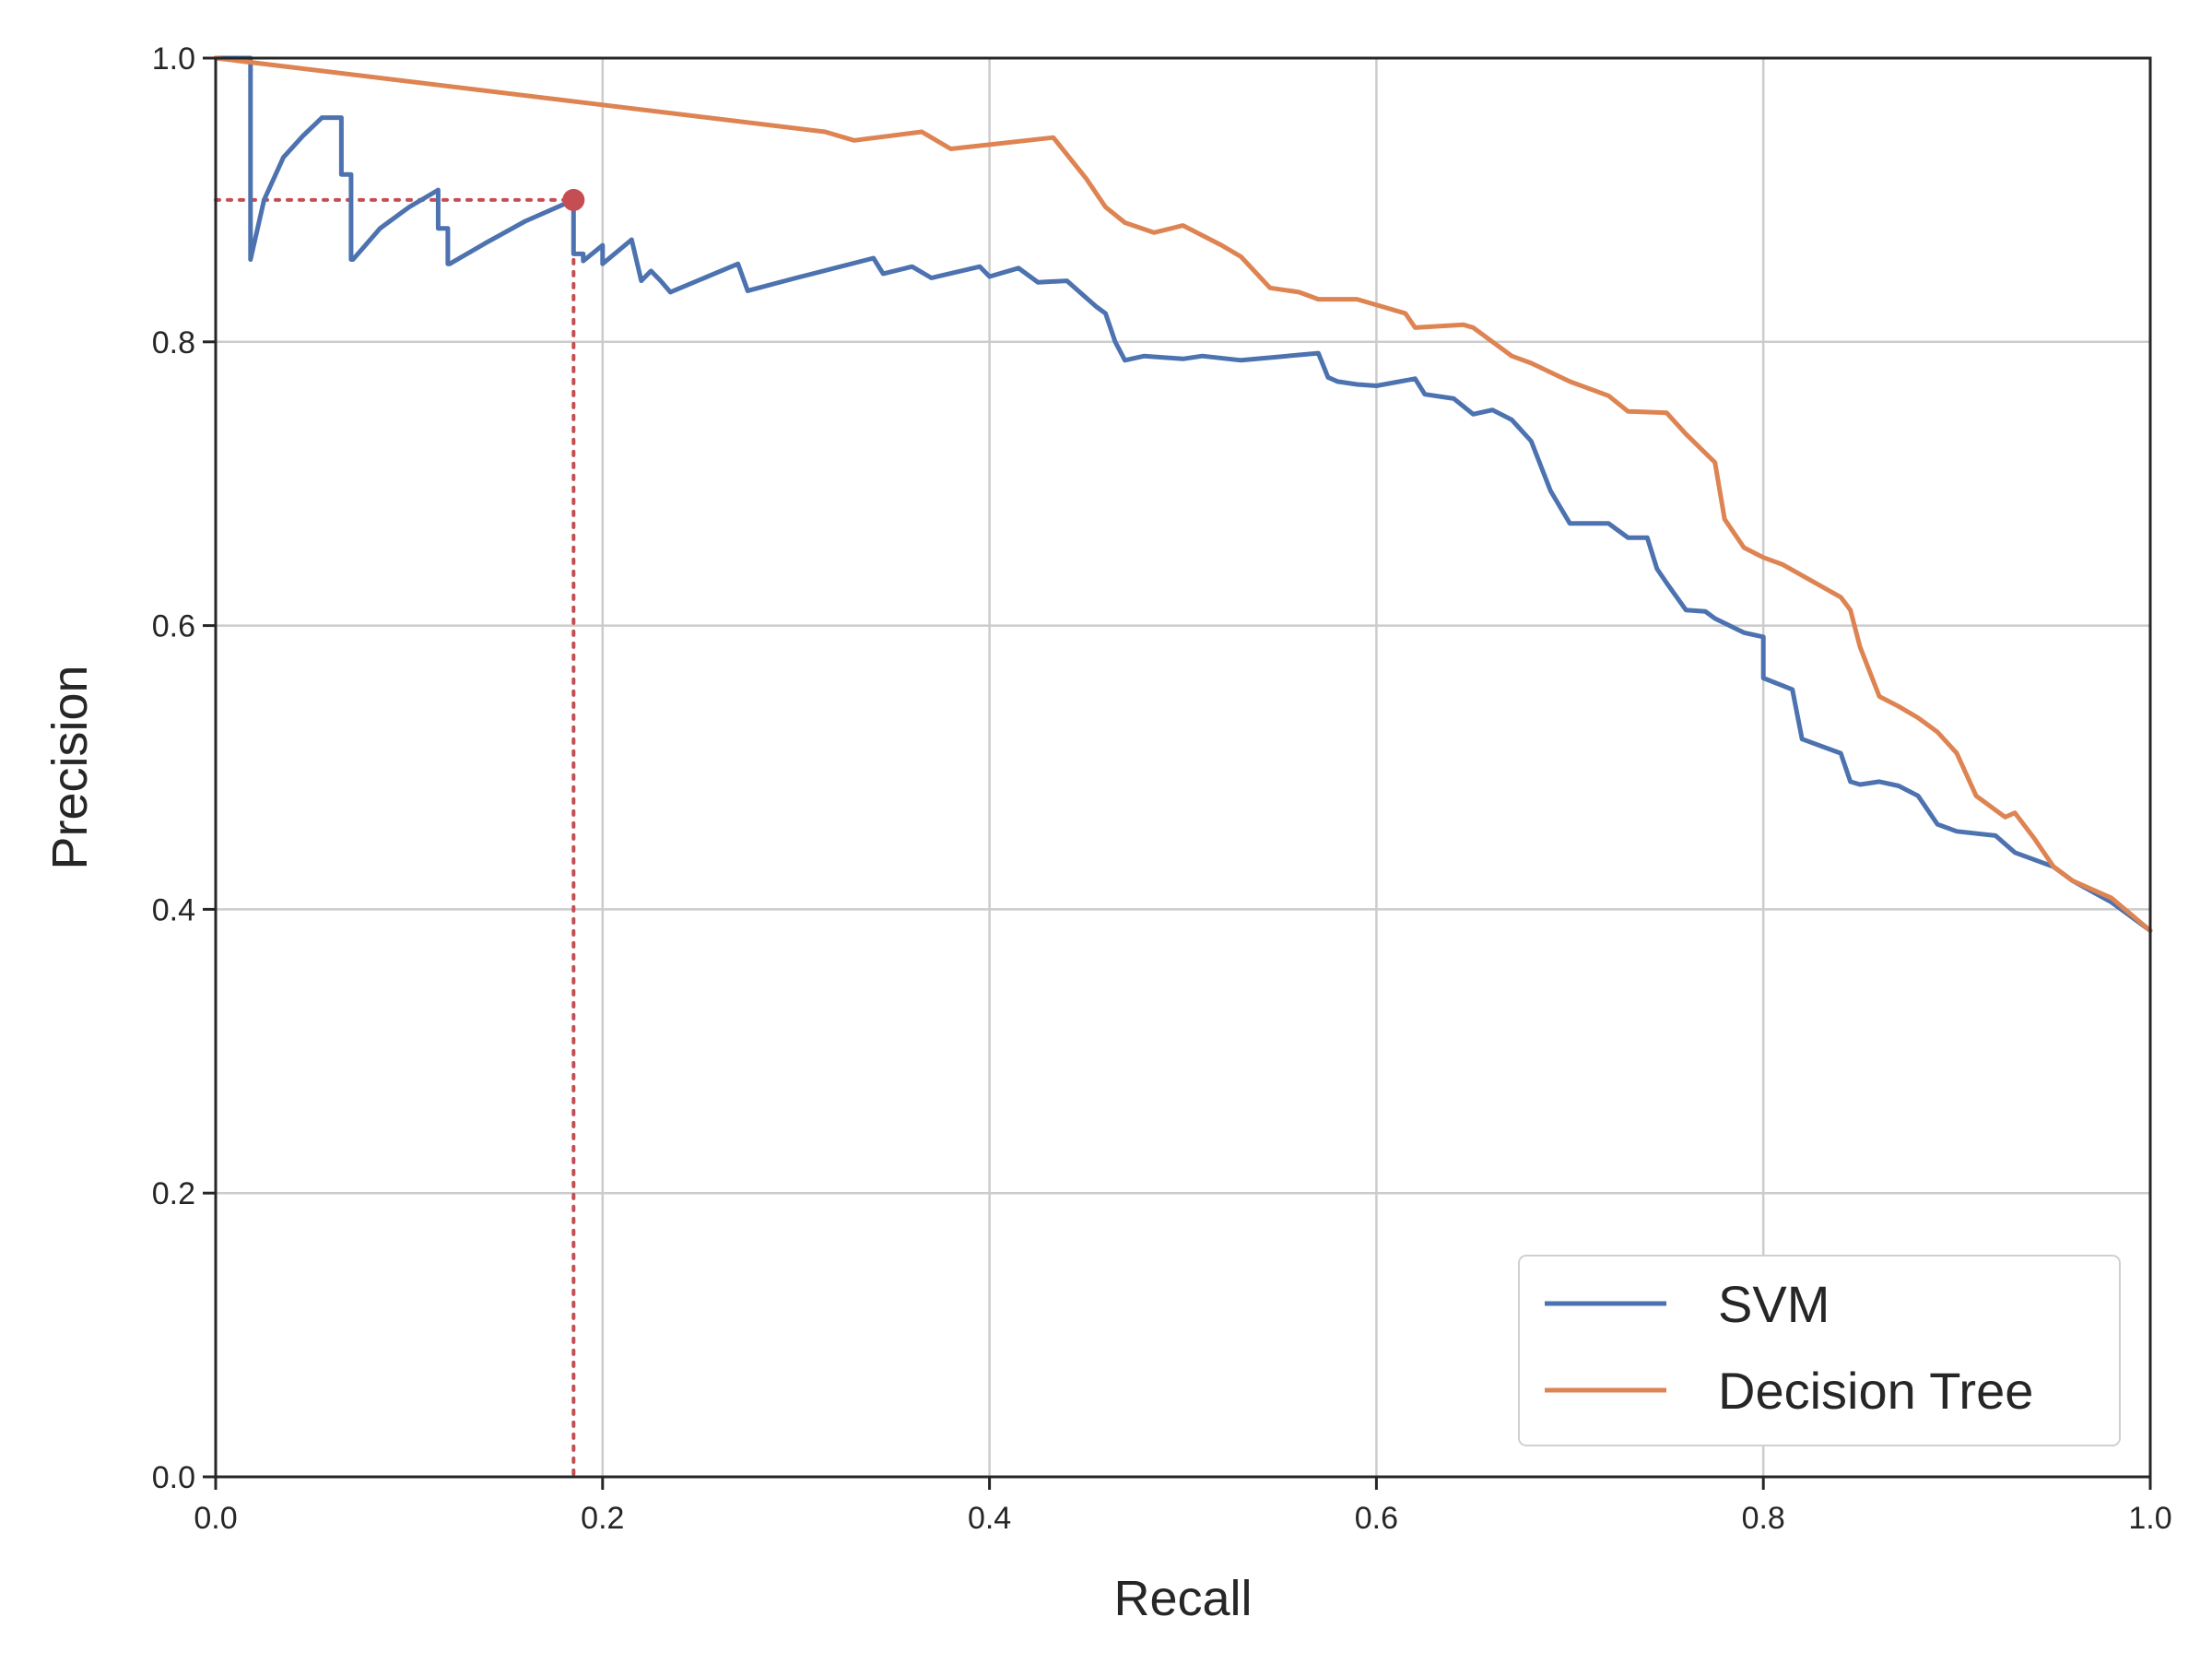  Describe the element at coordinates (173, 59) in the screenshot. I see `y-tick-label: 1.0` at that location.